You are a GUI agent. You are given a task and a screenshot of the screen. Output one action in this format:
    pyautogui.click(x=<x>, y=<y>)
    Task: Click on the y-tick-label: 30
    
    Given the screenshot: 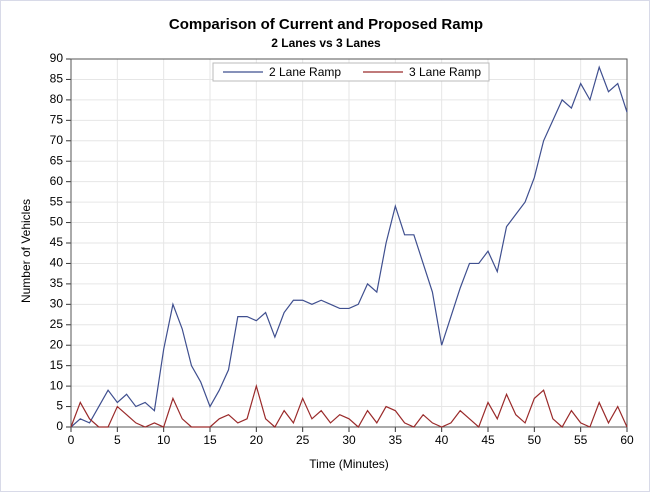 What is the action you would take?
    pyautogui.click(x=57, y=304)
    